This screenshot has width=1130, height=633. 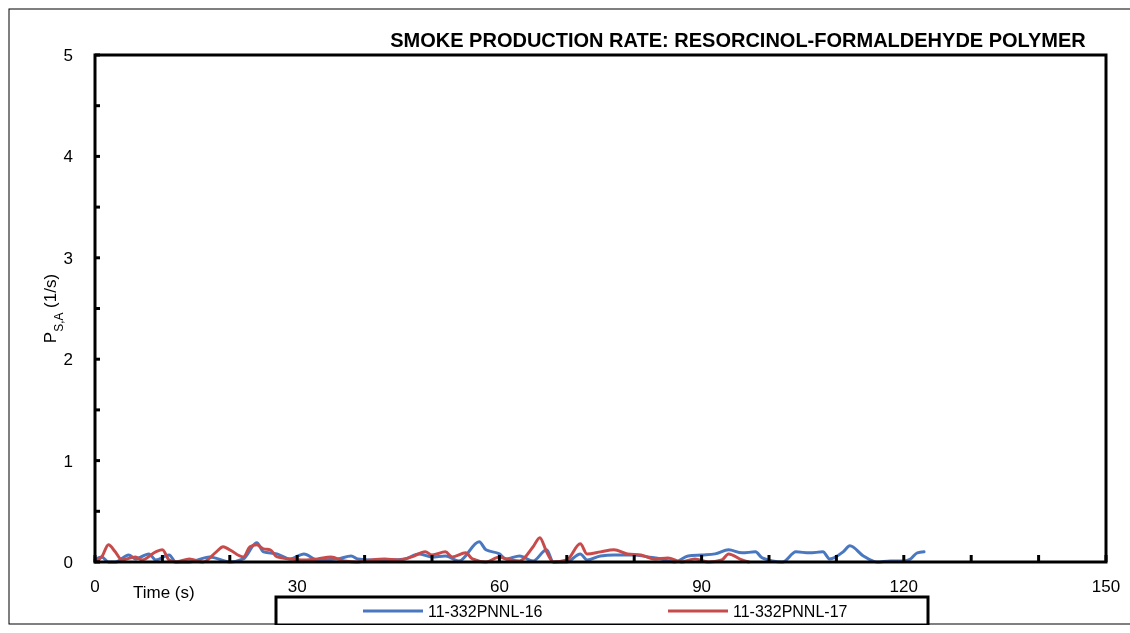 I want to click on y-tick-label: 4, so click(x=68, y=157).